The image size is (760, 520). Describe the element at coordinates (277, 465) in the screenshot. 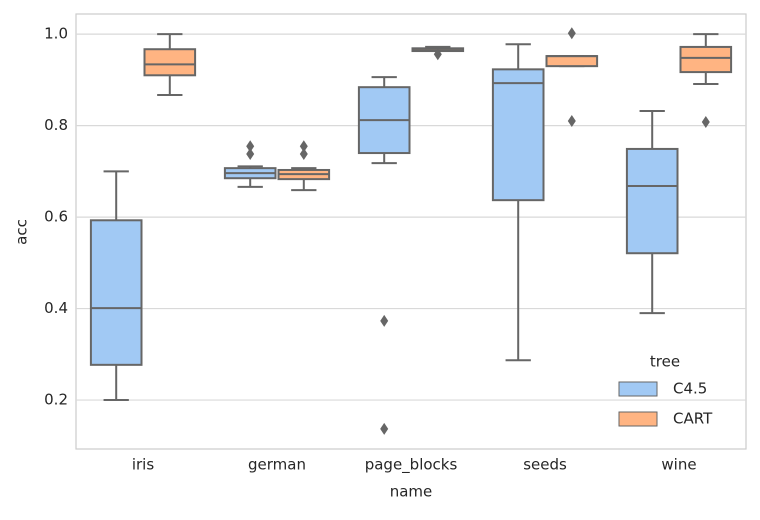

I see `x-tick-label: german` at that location.